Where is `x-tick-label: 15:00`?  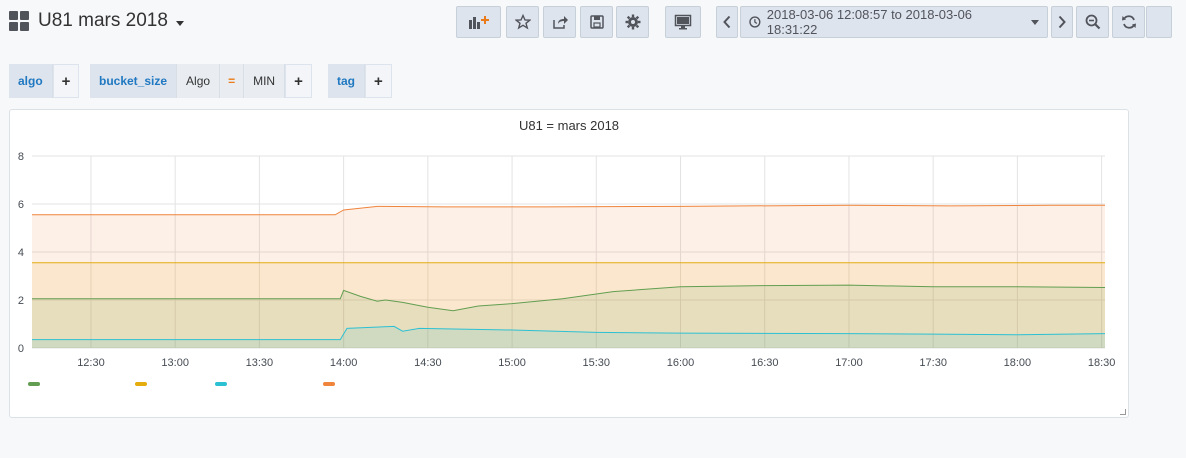
x-tick-label: 15:00 is located at coordinates (512, 363).